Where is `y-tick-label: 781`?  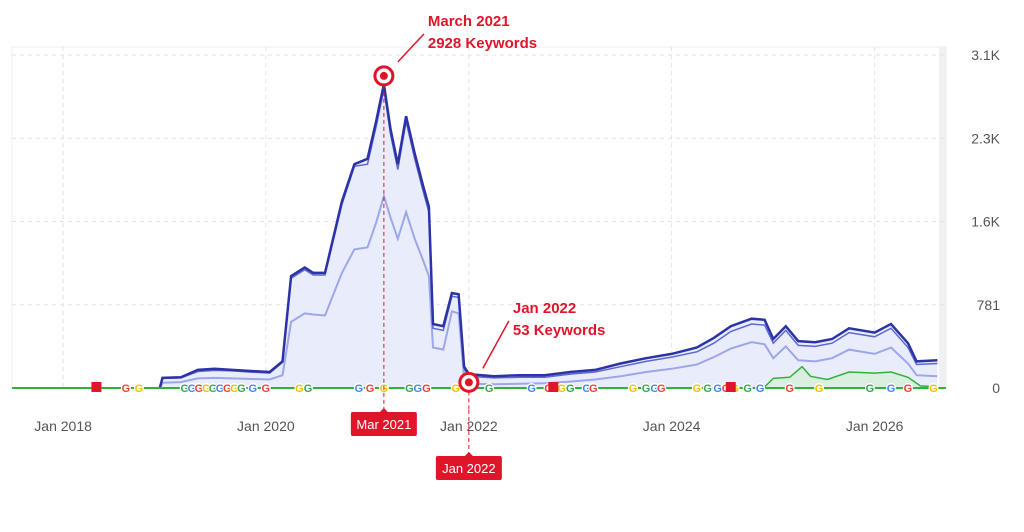 y-tick-label: 781 is located at coordinates (989, 305).